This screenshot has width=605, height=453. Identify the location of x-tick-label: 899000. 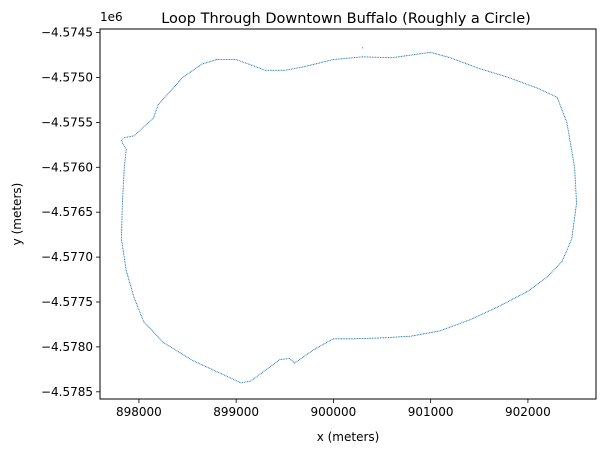
(236, 412).